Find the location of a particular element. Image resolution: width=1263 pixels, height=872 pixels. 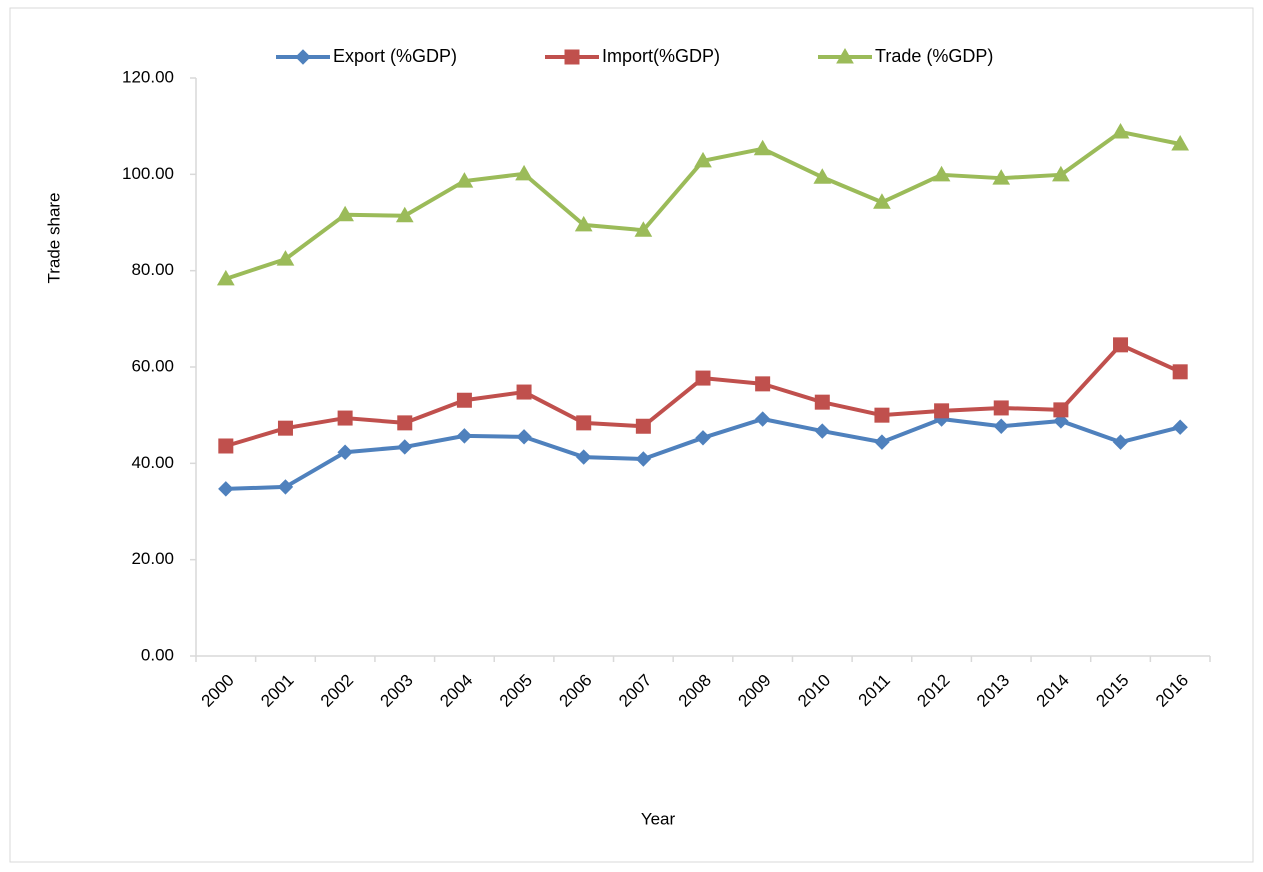

y-tick-label: 0.00 is located at coordinates (157, 654).